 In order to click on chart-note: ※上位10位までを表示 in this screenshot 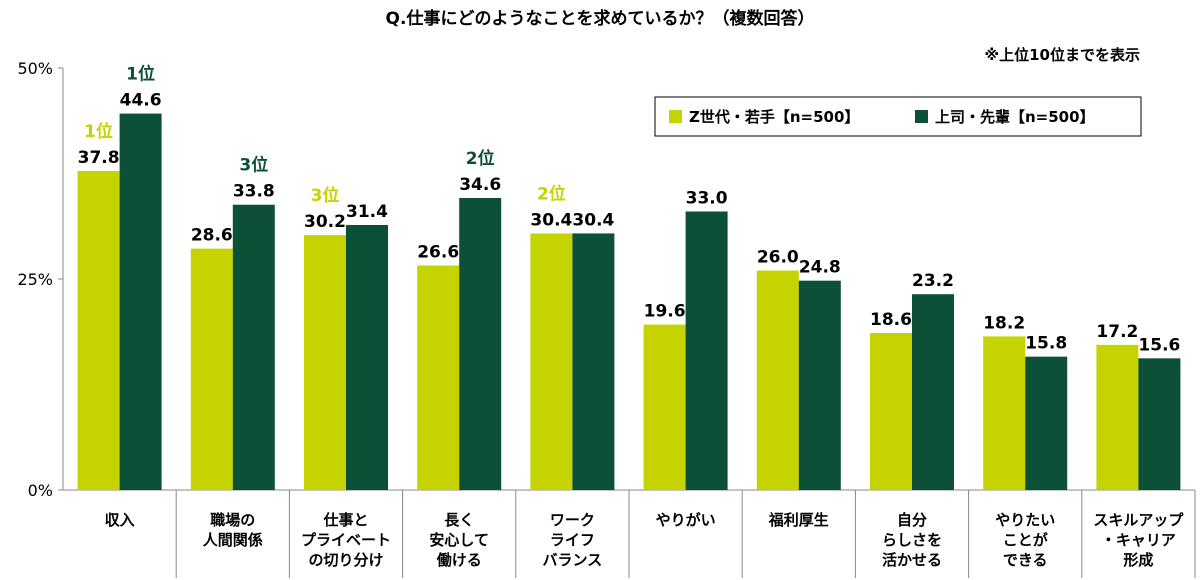, I will do `click(1062, 55)`.